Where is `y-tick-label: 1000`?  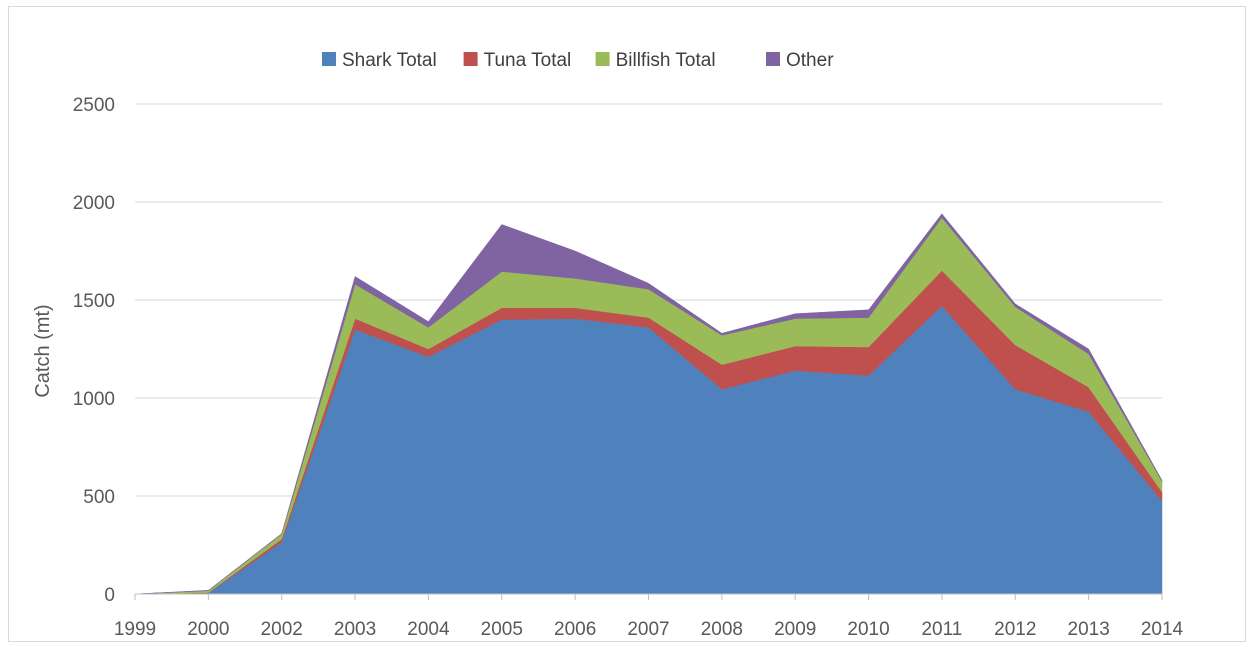
y-tick-label: 1000 is located at coordinates (94, 399).